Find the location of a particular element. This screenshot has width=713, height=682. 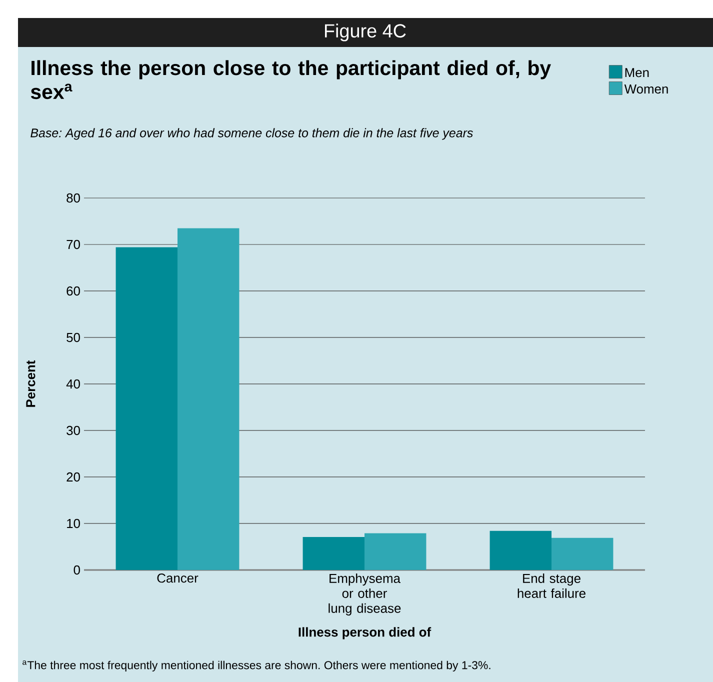

y-tick-label: 10 is located at coordinates (73, 523).